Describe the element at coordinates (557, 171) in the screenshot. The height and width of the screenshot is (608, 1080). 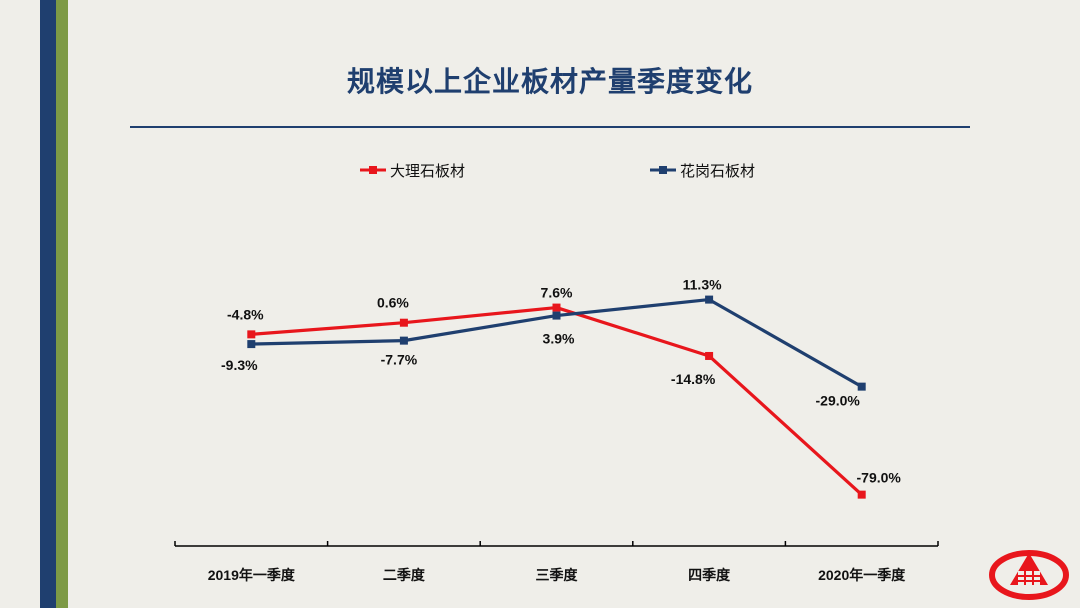
I see `chart-legend: 大理石板材 花岗石板材` at that location.